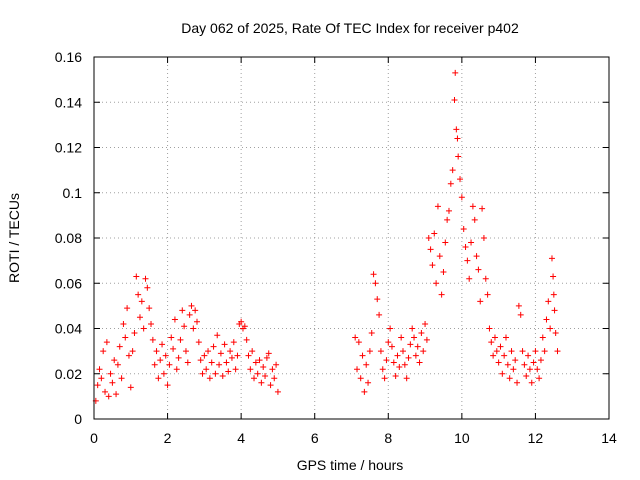 Image resolution: width=640 pixels, height=480 pixels. Describe the element at coordinates (168, 438) in the screenshot. I see `x-tick-label: 2` at that location.